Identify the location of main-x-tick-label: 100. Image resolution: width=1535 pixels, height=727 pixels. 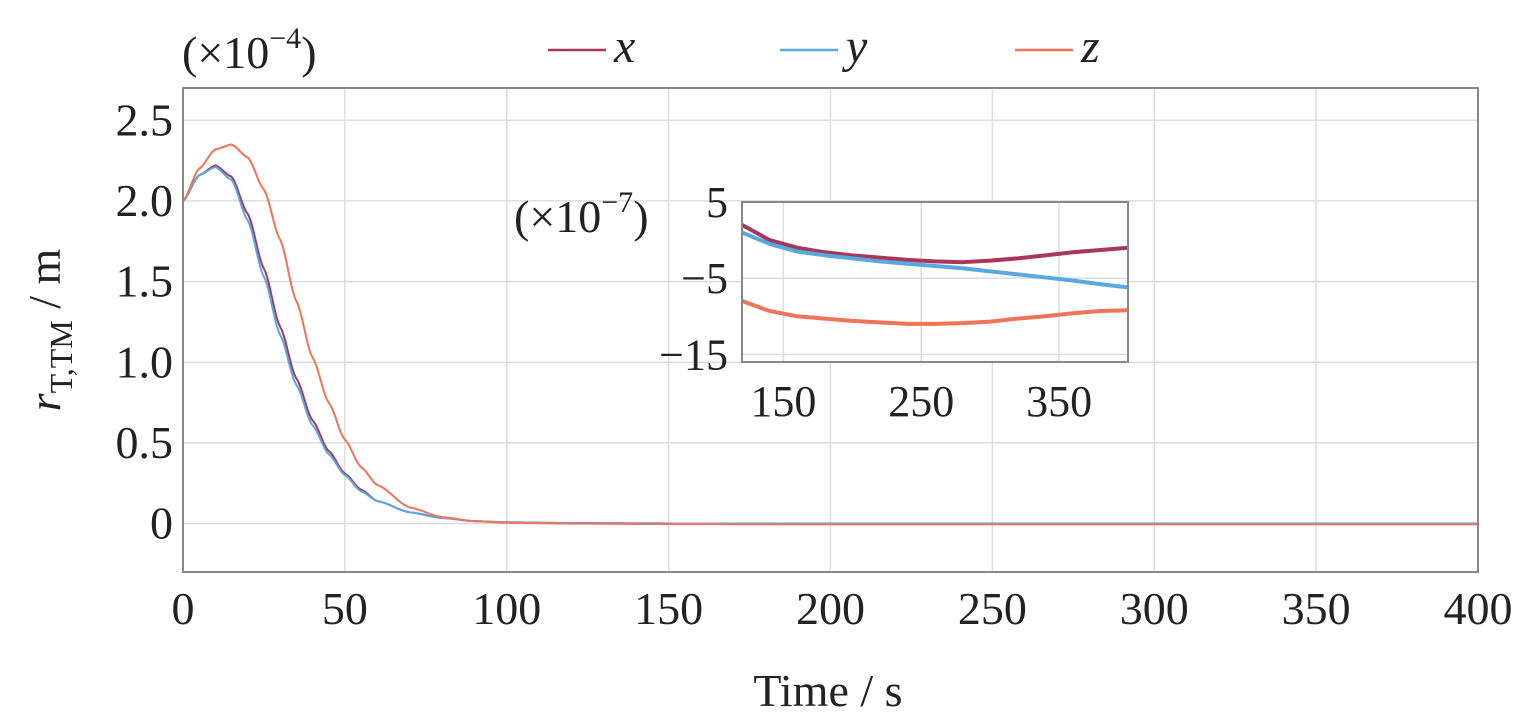
(506, 608).